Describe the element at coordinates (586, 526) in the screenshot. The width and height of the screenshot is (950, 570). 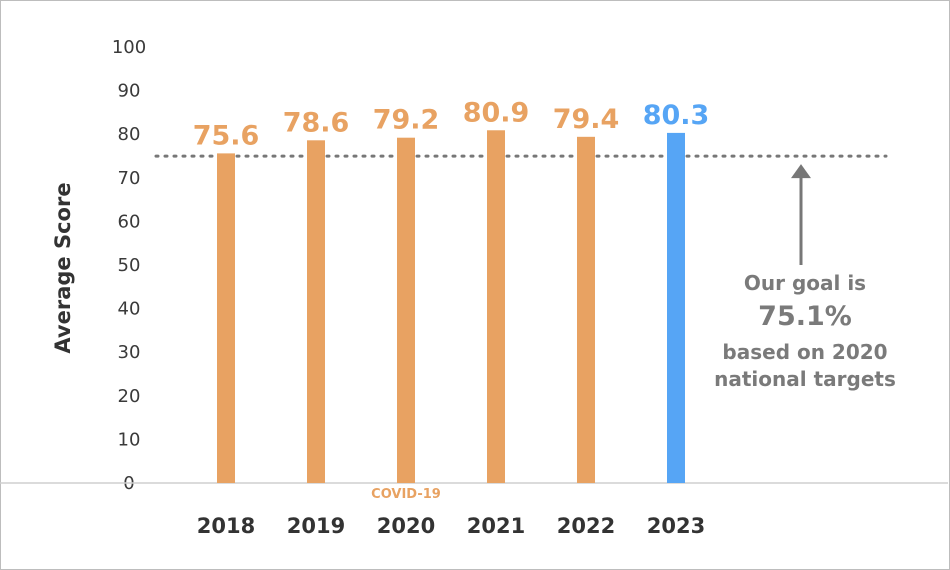
I see `x-tick-label-2022: 2022` at that location.